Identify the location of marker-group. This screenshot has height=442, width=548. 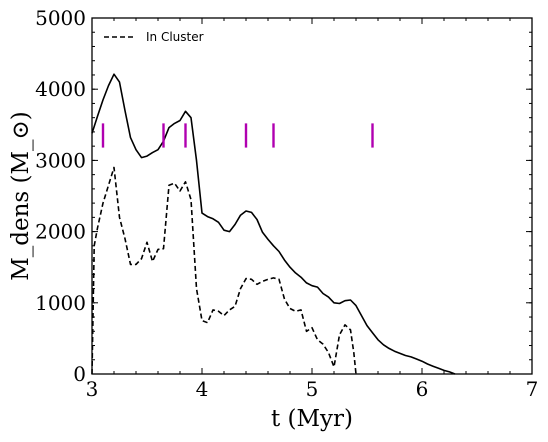
(237, 135).